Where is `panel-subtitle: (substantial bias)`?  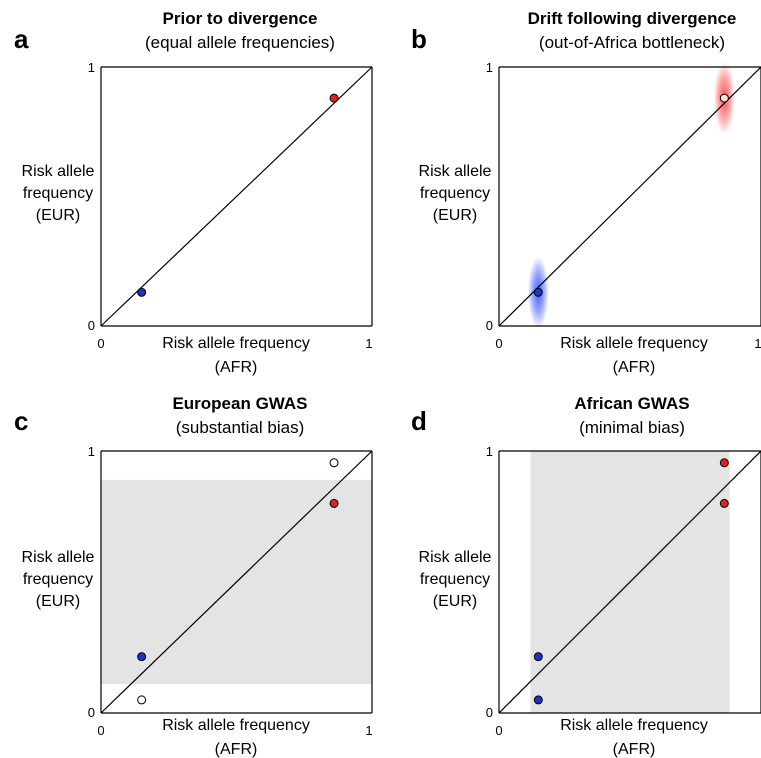
panel-subtitle: (substantial bias) is located at coordinates (240, 427).